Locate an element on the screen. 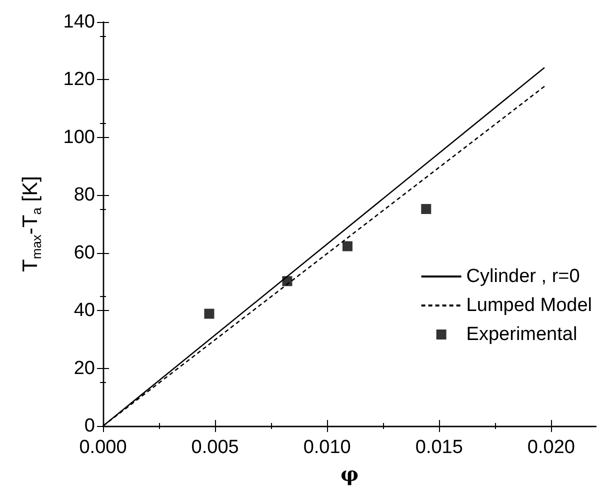 The height and width of the screenshot is (489, 599). y-tick-label: 120 is located at coordinates (79, 79).